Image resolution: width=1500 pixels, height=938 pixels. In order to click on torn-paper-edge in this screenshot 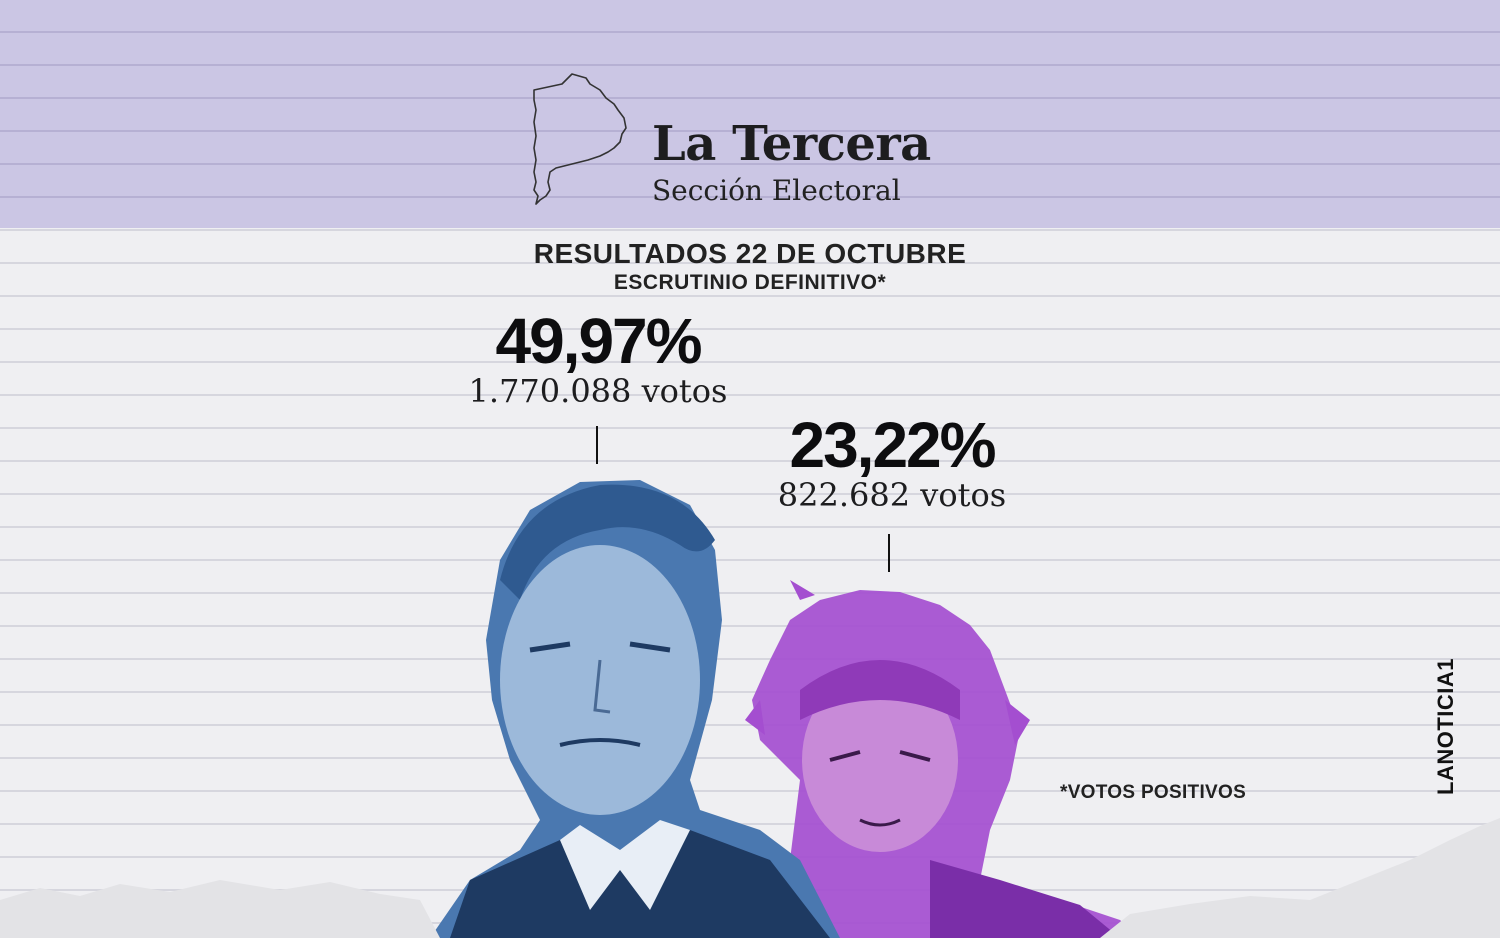, I will do `click(750, 878)`.